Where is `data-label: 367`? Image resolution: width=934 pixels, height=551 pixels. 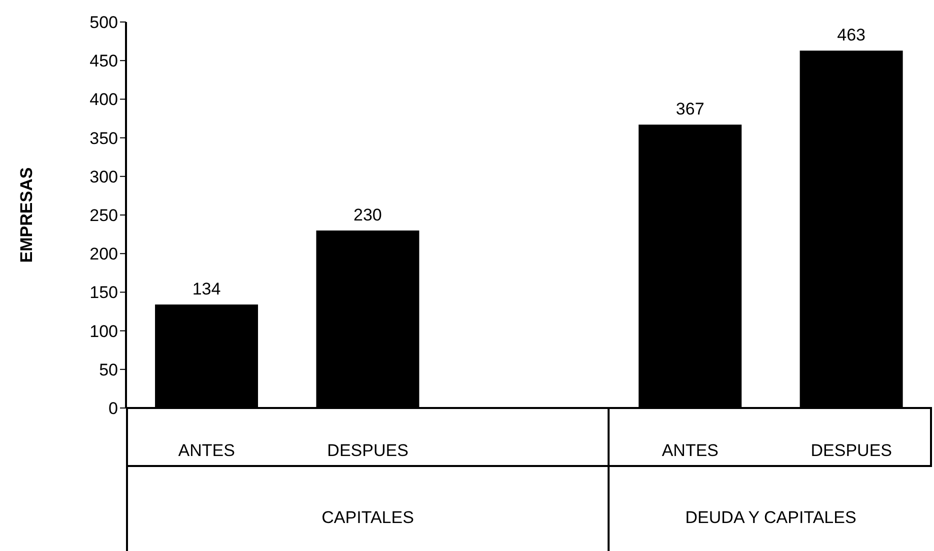
data-label: 367 is located at coordinates (690, 109).